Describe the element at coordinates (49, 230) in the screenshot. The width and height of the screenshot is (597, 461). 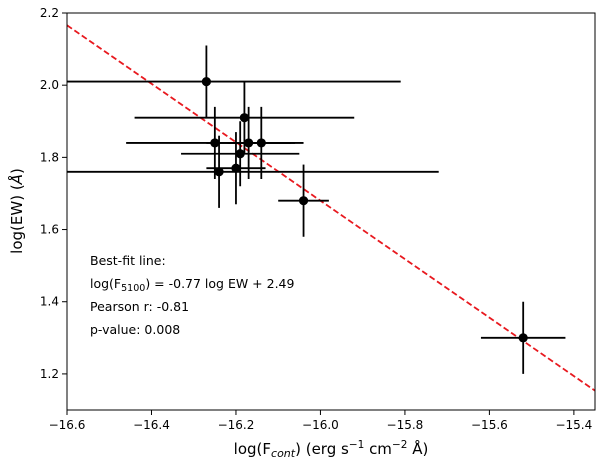
I see `y-tick-label: 1.6` at that location.